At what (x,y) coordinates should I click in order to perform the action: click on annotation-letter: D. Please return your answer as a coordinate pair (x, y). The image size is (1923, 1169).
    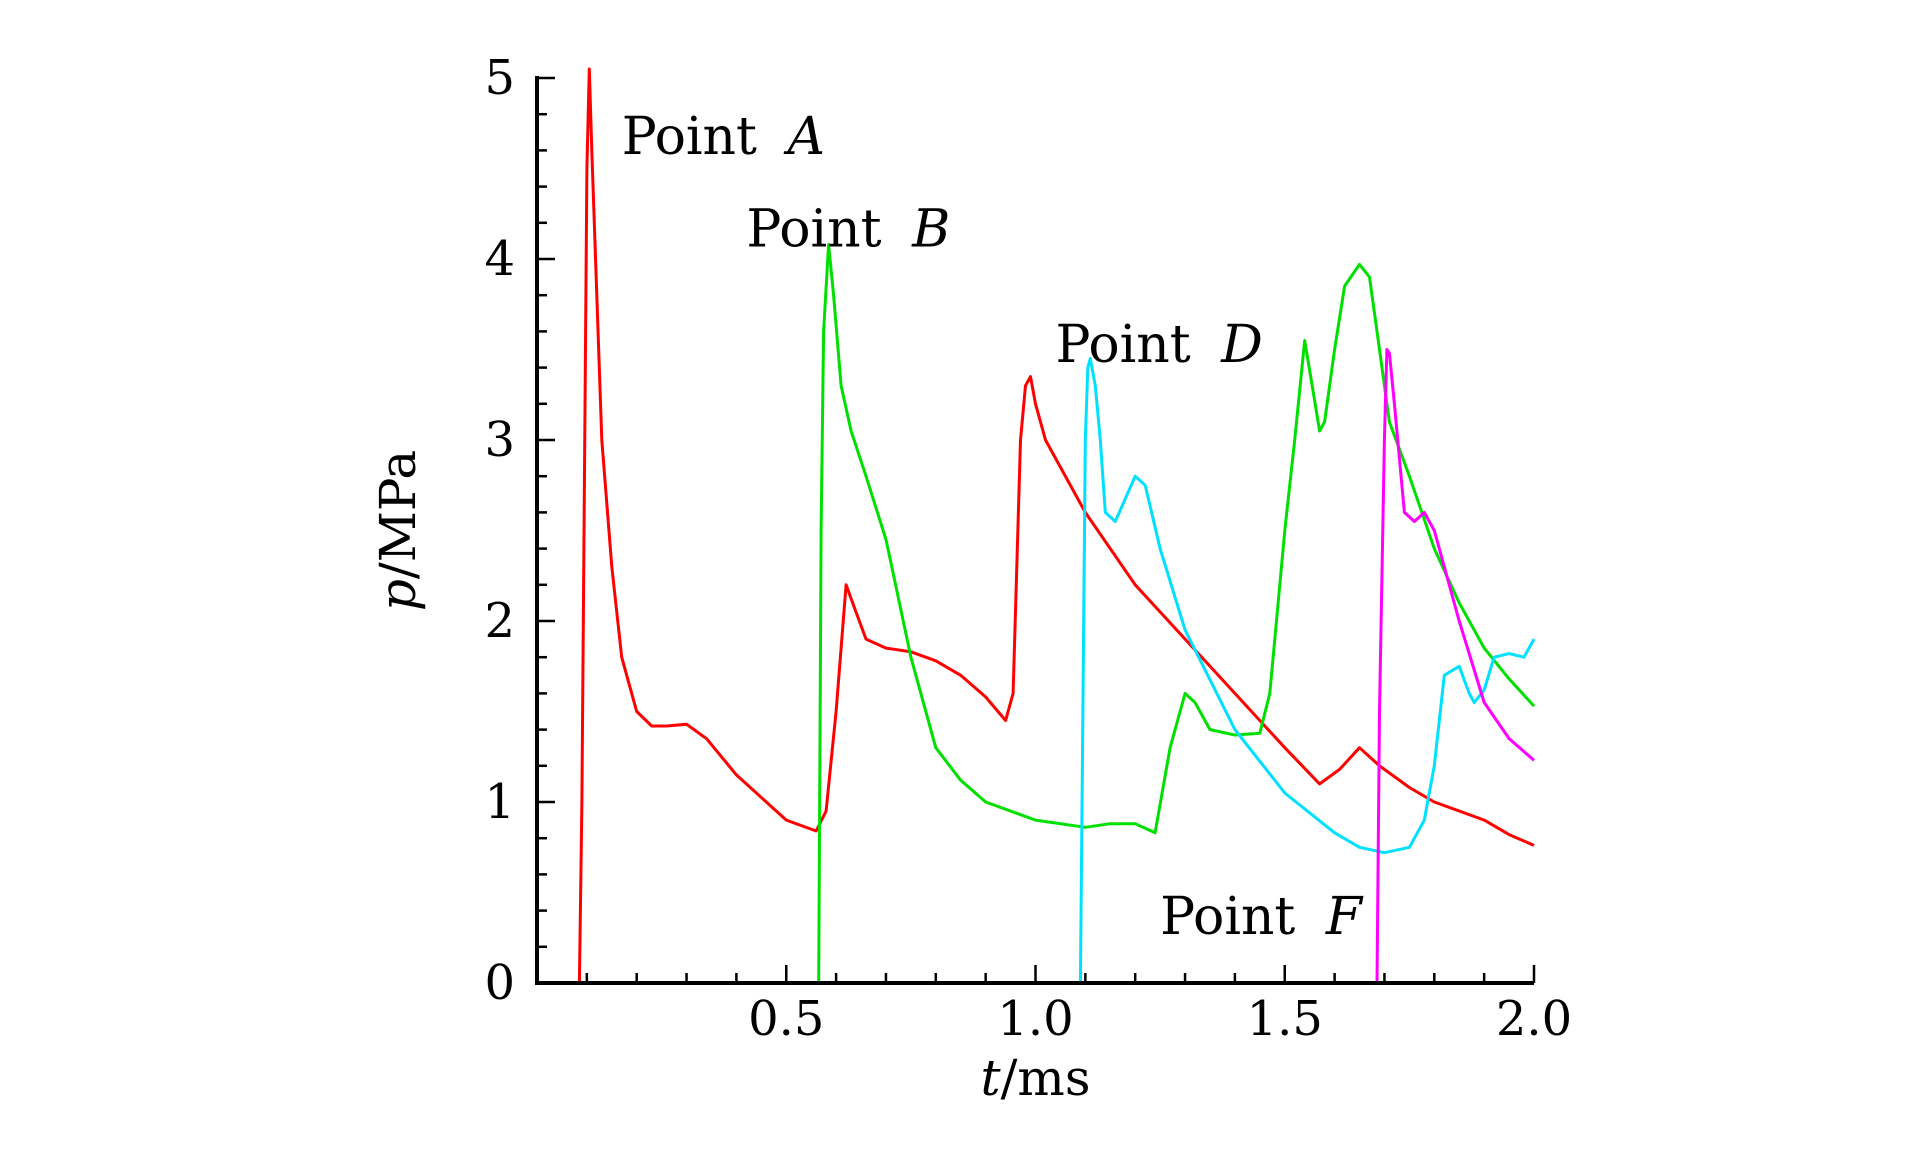
    Looking at the image, I should click on (1241, 345).